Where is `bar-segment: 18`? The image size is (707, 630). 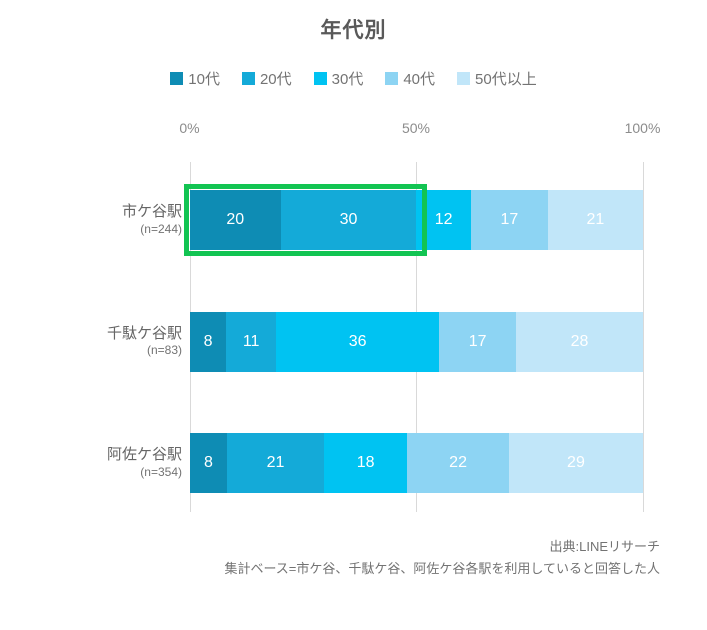 bar-segment: 18 is located at coordinates (366, 463).